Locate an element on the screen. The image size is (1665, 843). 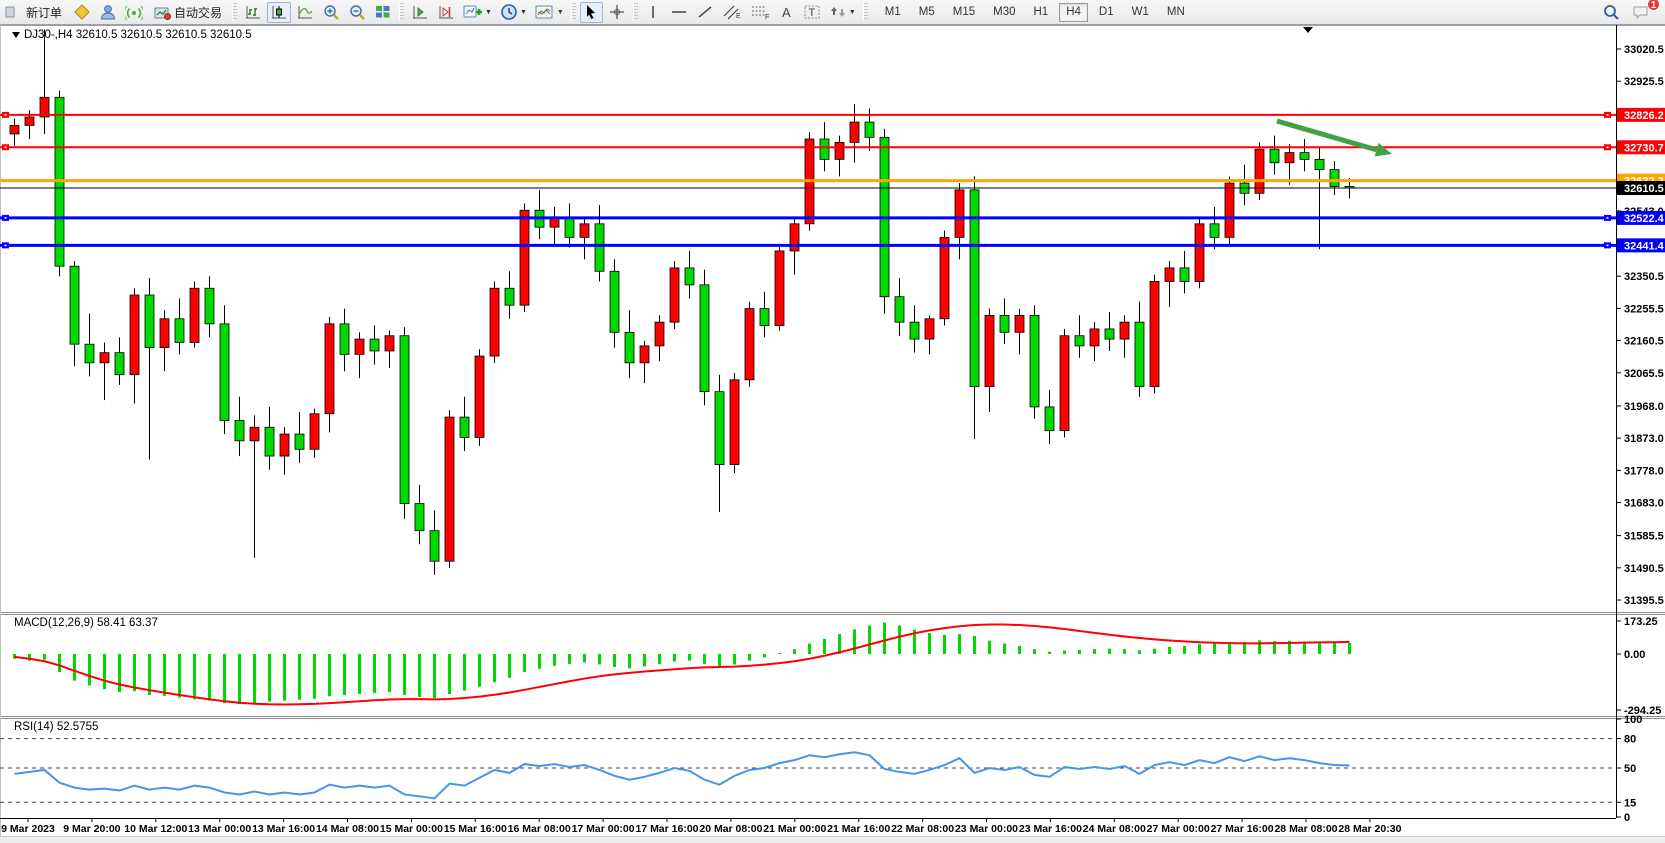
svg-text: 32441.4 is located at coordinates (1644, 246).